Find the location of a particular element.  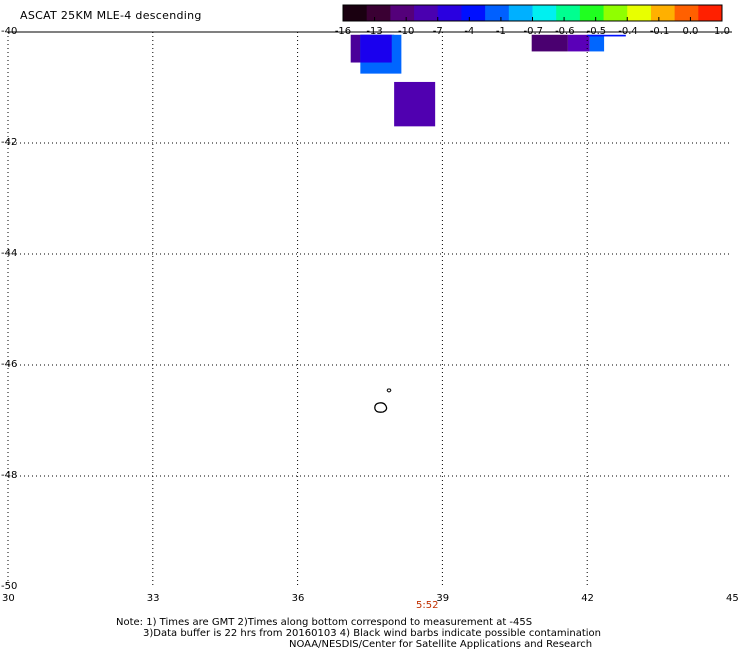

y-tick-label: -50 is located at coordinates (9, 586).